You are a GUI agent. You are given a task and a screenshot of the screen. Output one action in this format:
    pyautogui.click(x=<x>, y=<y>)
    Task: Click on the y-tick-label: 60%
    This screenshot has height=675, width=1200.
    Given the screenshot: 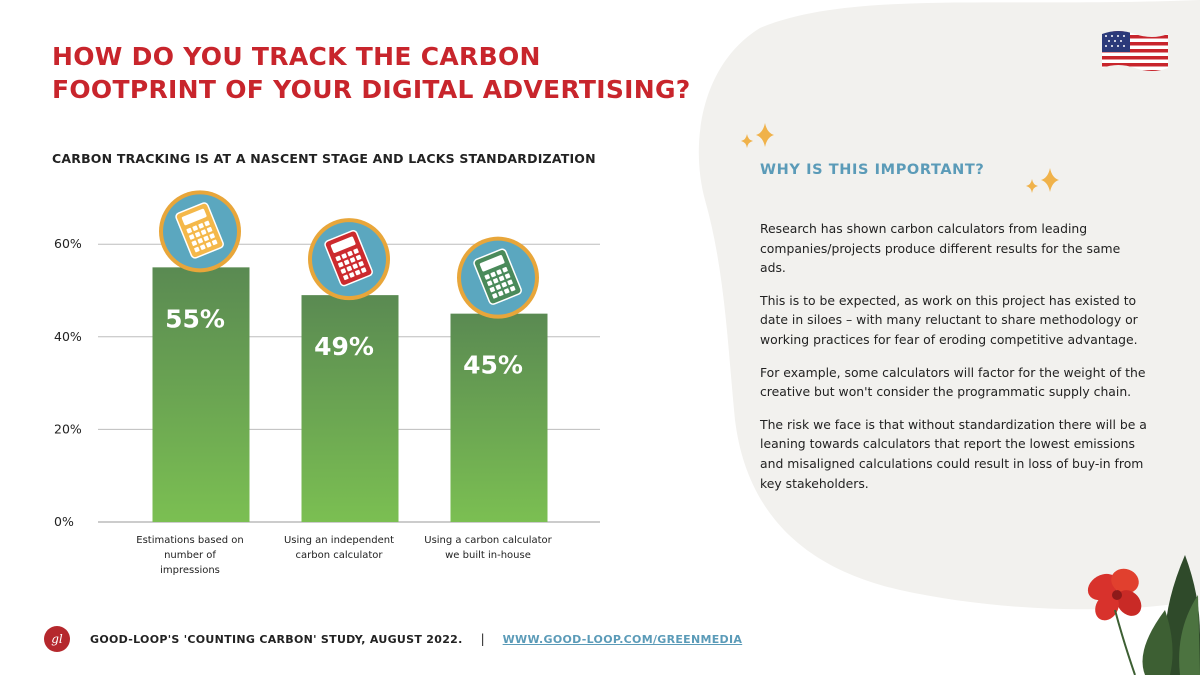 What is the action you would take?
    pyautogui.click(x=68, y=243)
    